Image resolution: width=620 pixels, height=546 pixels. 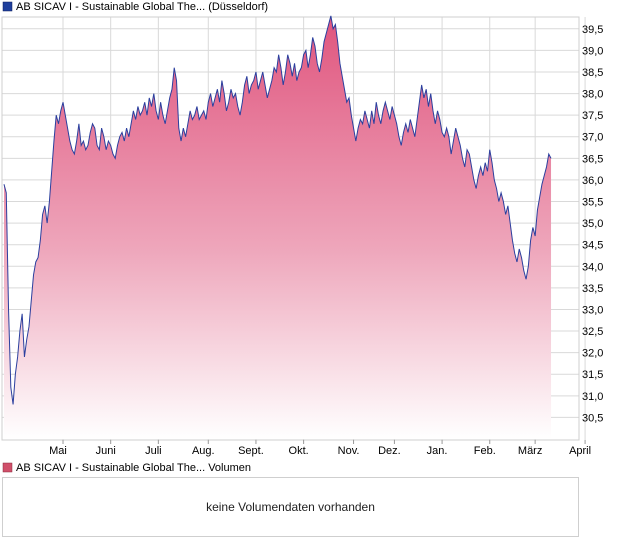 What do you see at coordinates (251, 451) in the screenshot?
I see `x-tick-label: Sept.` at bounding box center [251, 451].